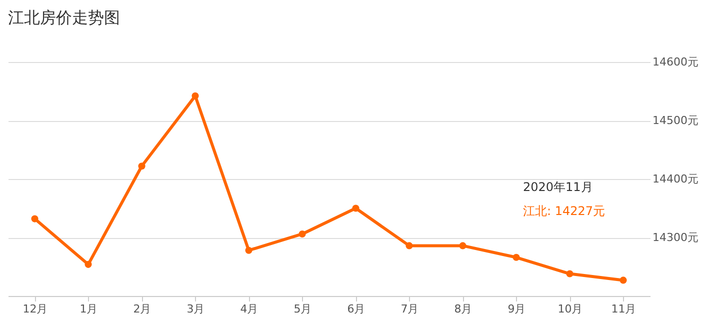 This screenshot has height=322, width=706. What do you see at coordinates (35, 309) in the screenshot?
I see `x-tick-label: 12月` at bounding box center [35, 309].